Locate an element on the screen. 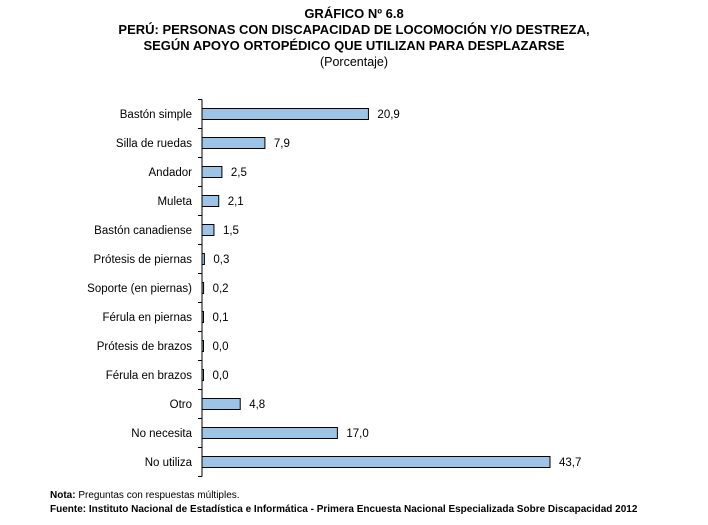 This screenshot has height=525, width=708. value-label: 7,9 is located at coordinates (282, 144).